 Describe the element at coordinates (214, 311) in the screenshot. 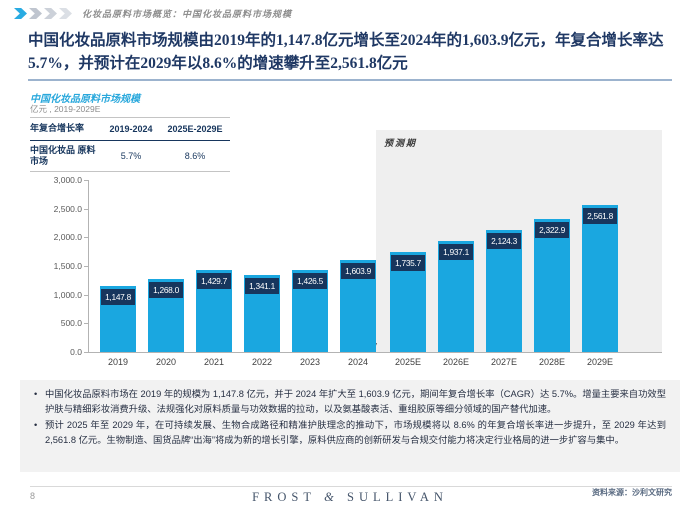

I see `bar-2021: 1,429.7` at that location.